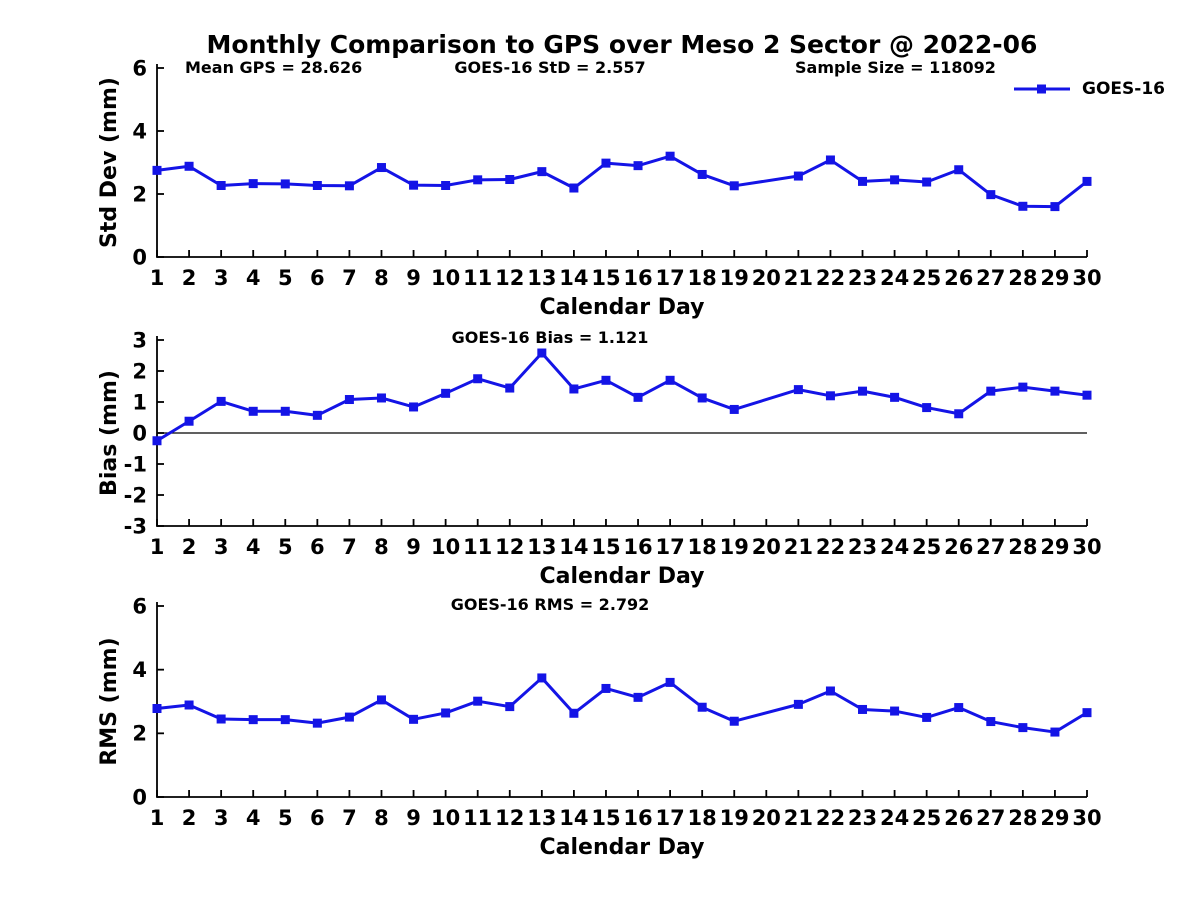  What do you see at coordinates (622, 307) in the screenshot?
I see `x-axis-label: Calendar Day` at bounding box center [622, 307].